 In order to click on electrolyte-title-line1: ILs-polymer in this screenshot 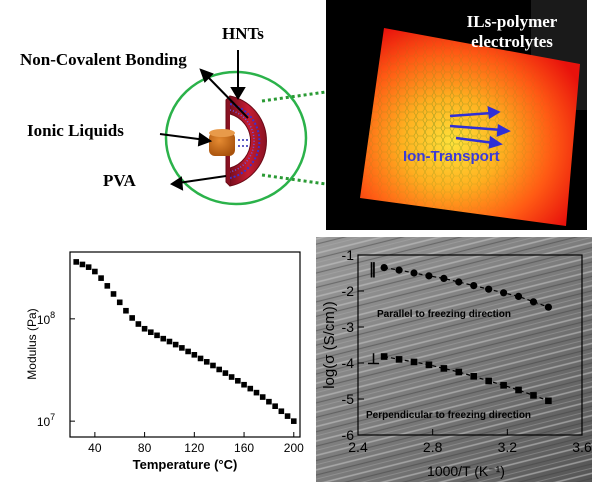, I will do `click(512, 21)`.